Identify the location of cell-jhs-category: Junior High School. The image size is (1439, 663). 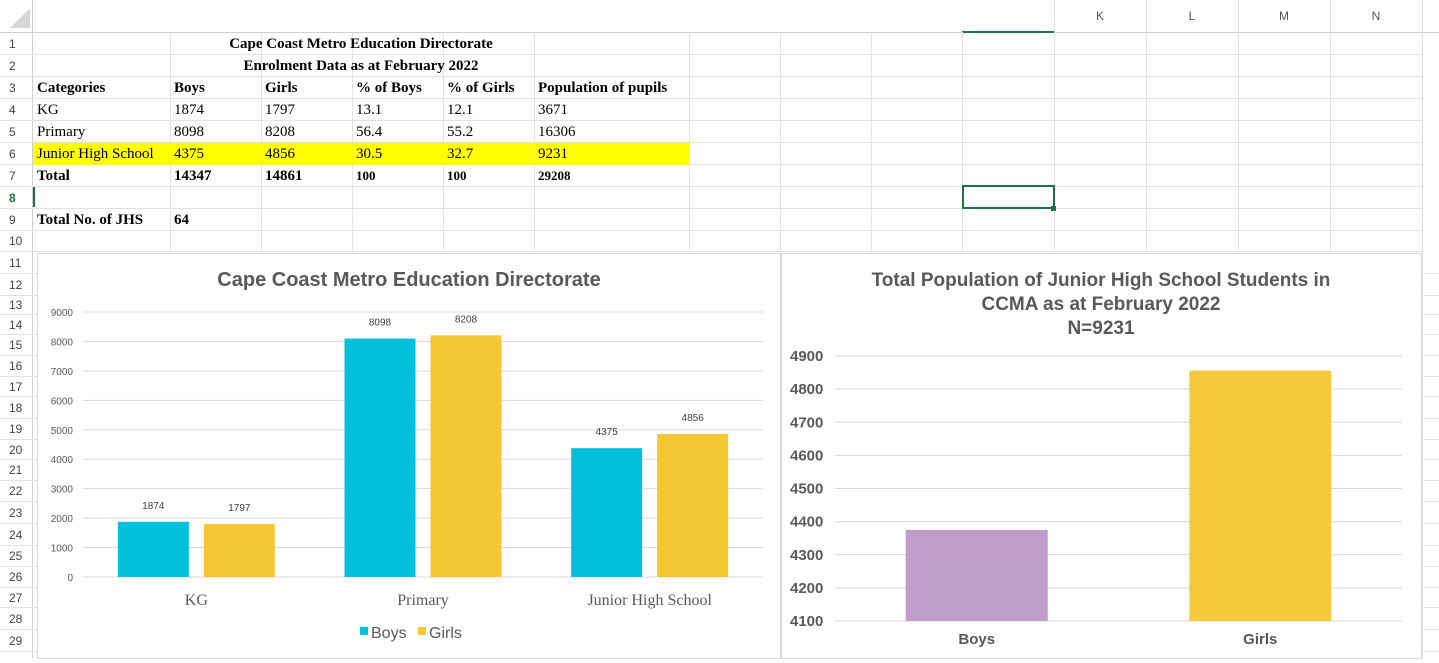
(95, 154).